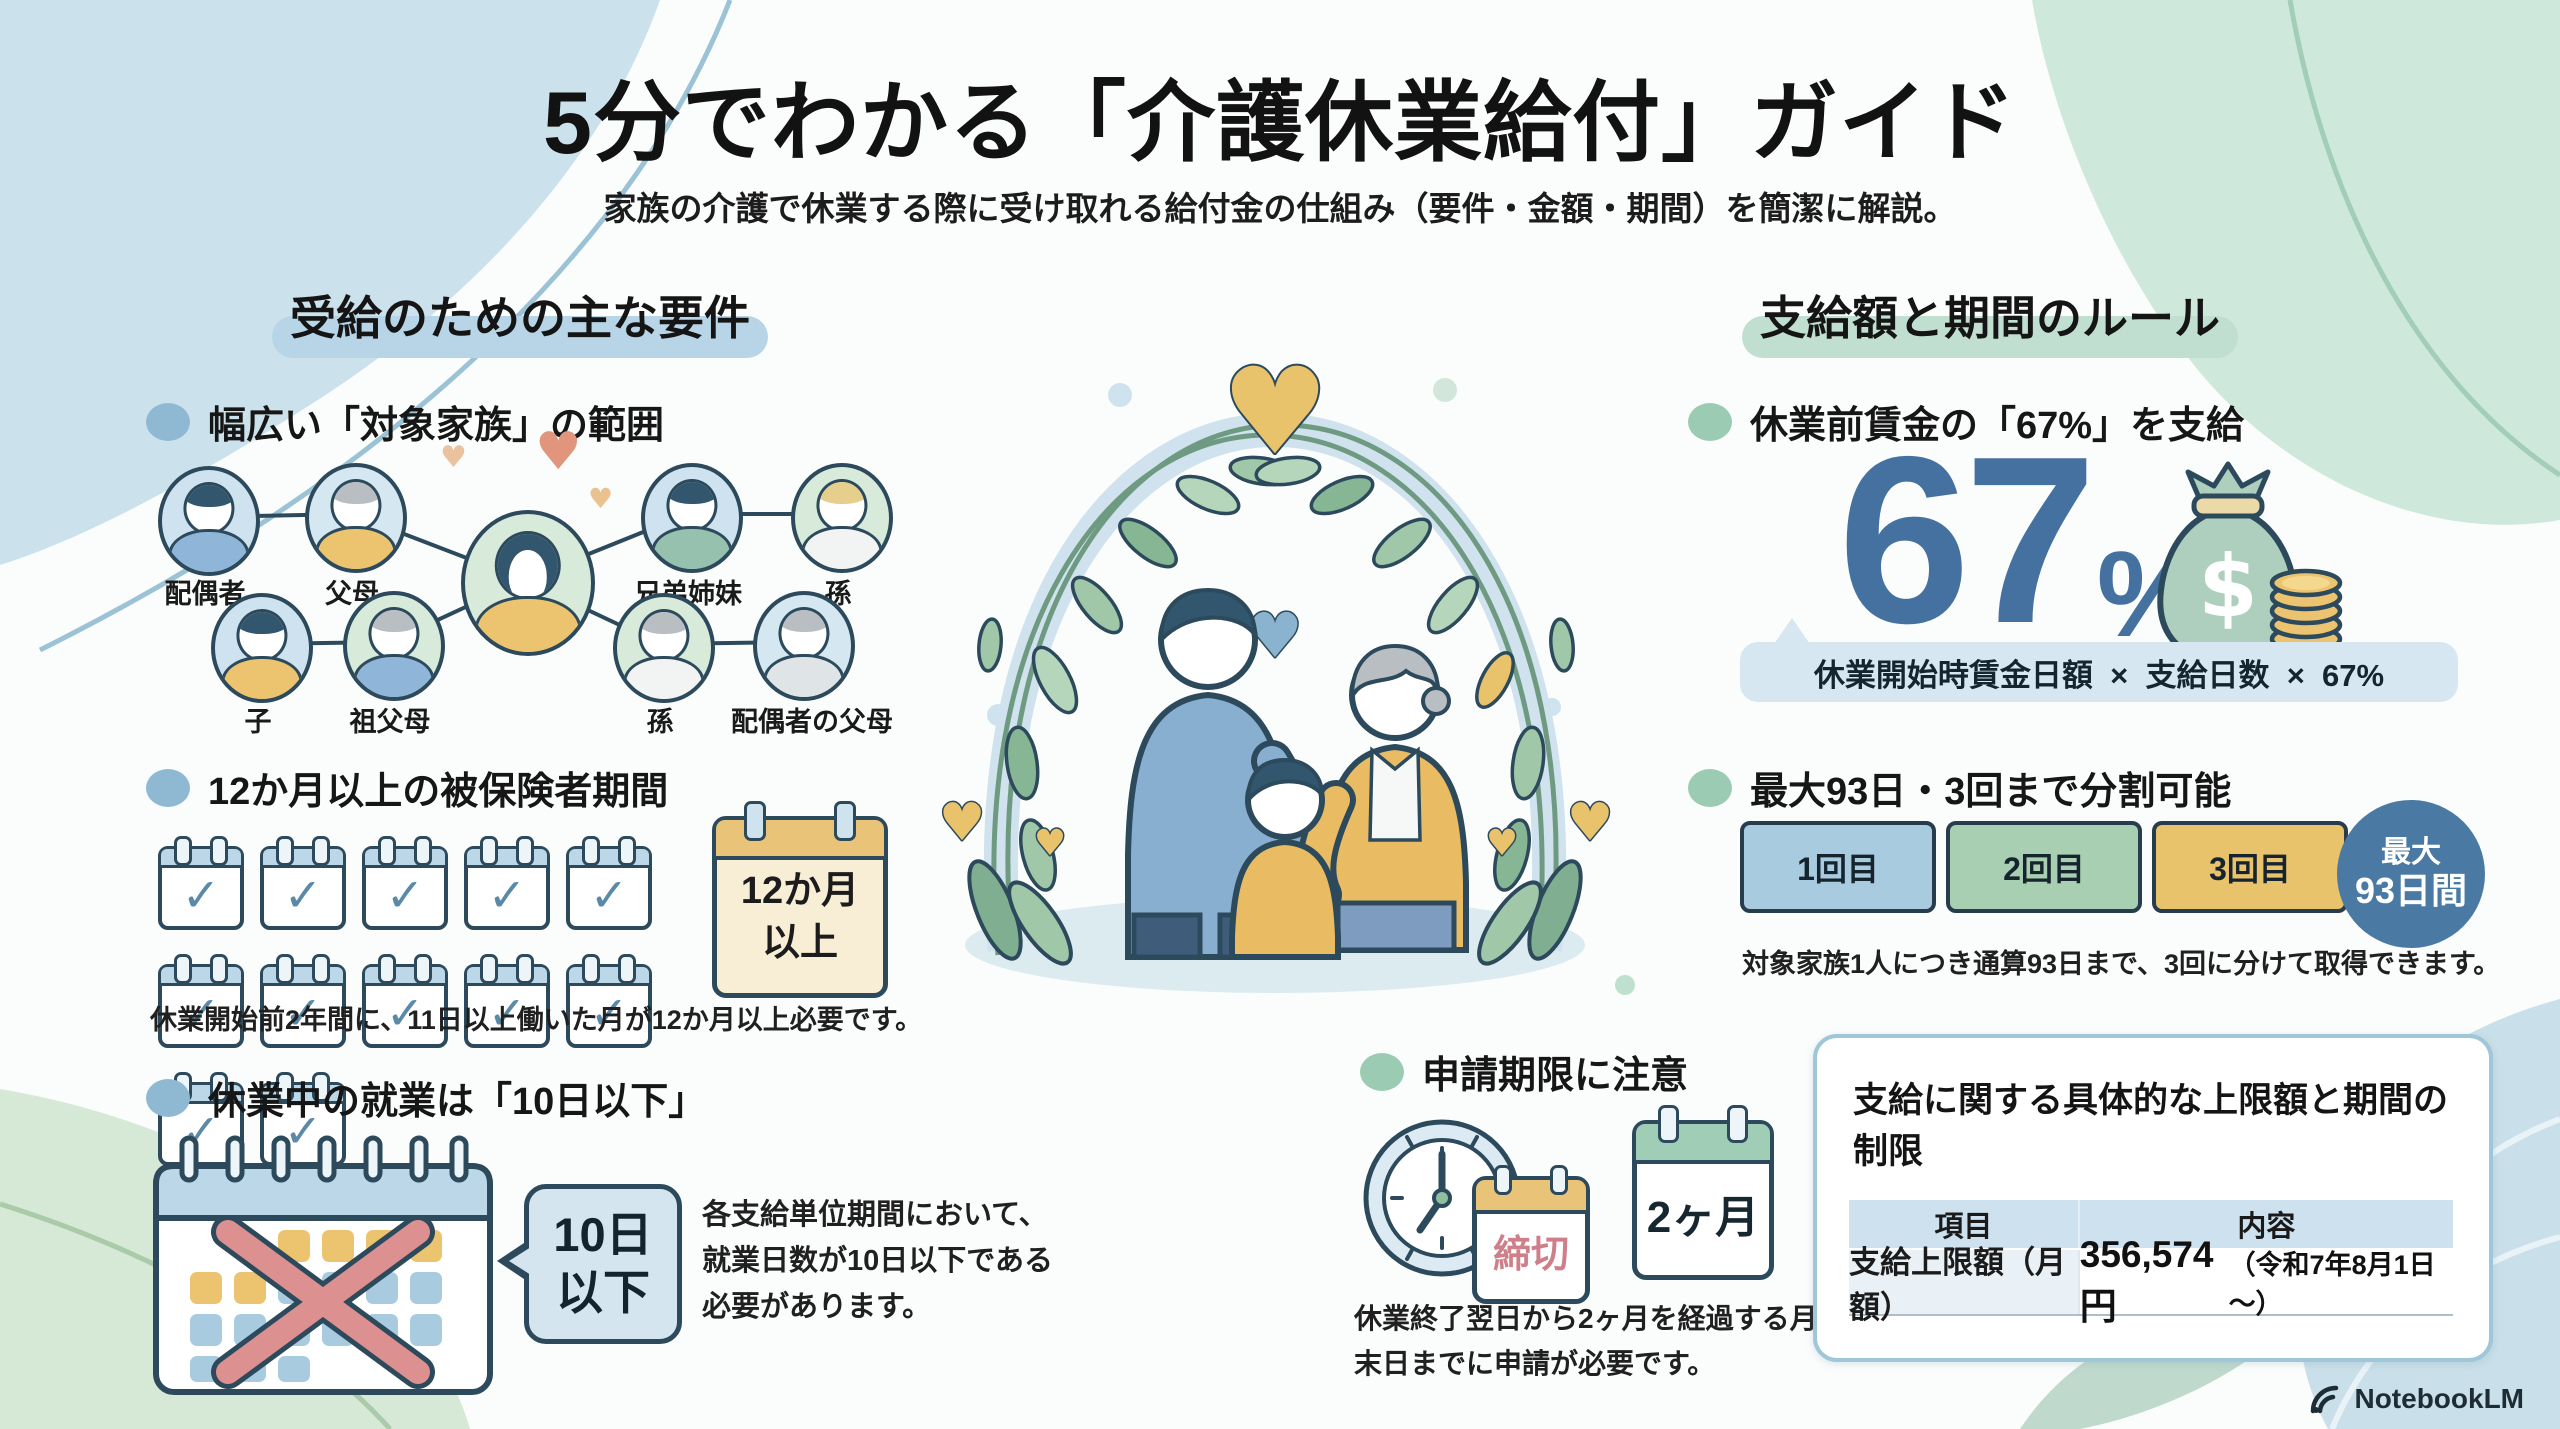  I want to click on max-days-badge-line1: 最大, so click(2411, 852).